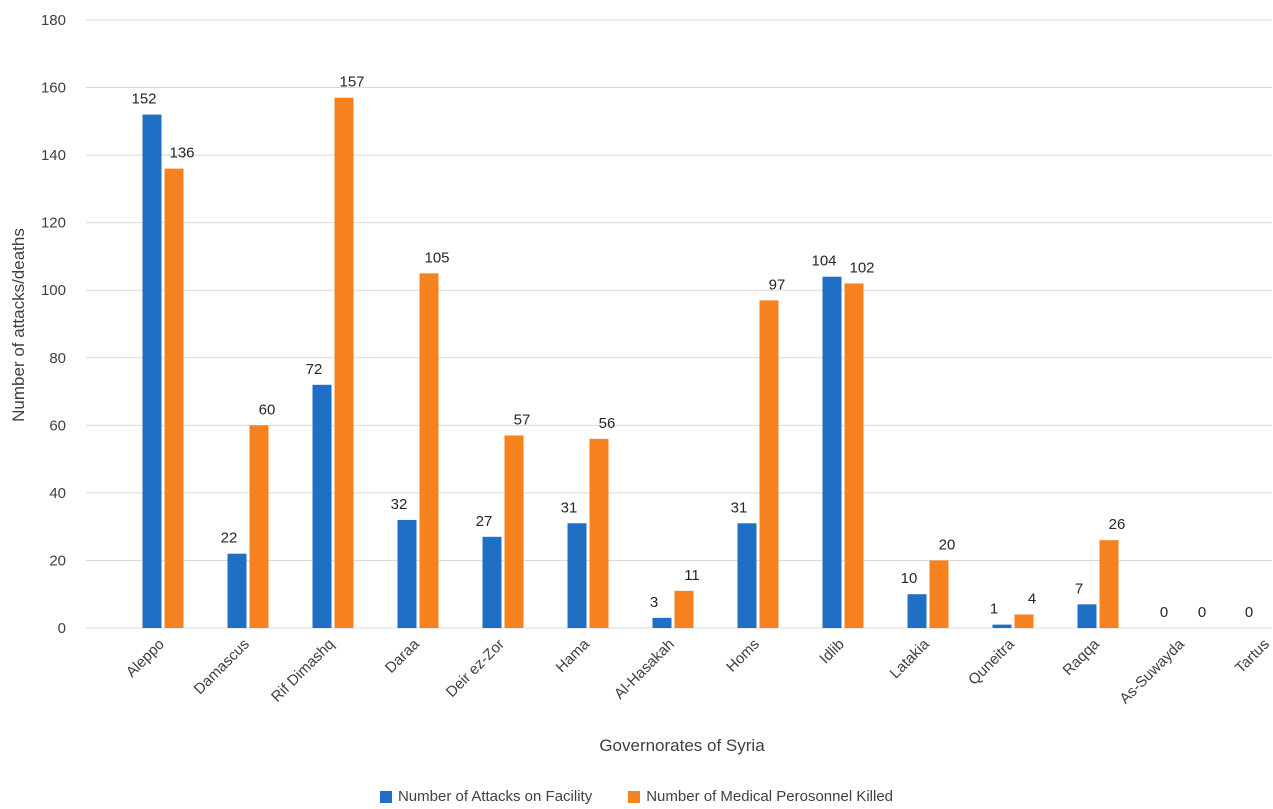  Describe the element at coordinates (57, 560) in the screenshot. I see `y-tick-label: 20` at that location.